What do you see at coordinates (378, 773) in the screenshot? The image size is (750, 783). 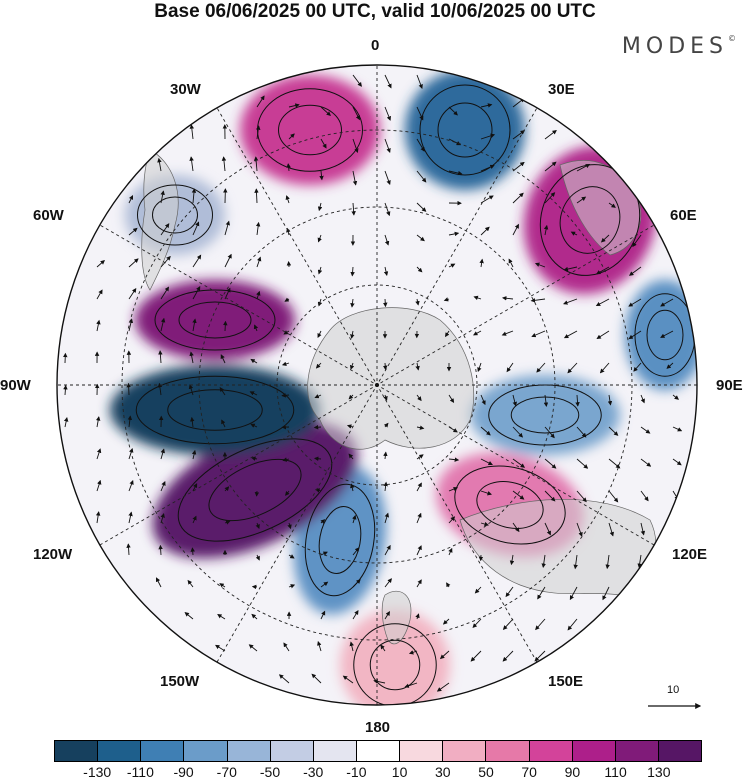 I see `colorbar-ticks: -130 -110 -90 -70 -50 -30 -10 10 30 50 70 90 110 130` at bounding box center [378, 773].